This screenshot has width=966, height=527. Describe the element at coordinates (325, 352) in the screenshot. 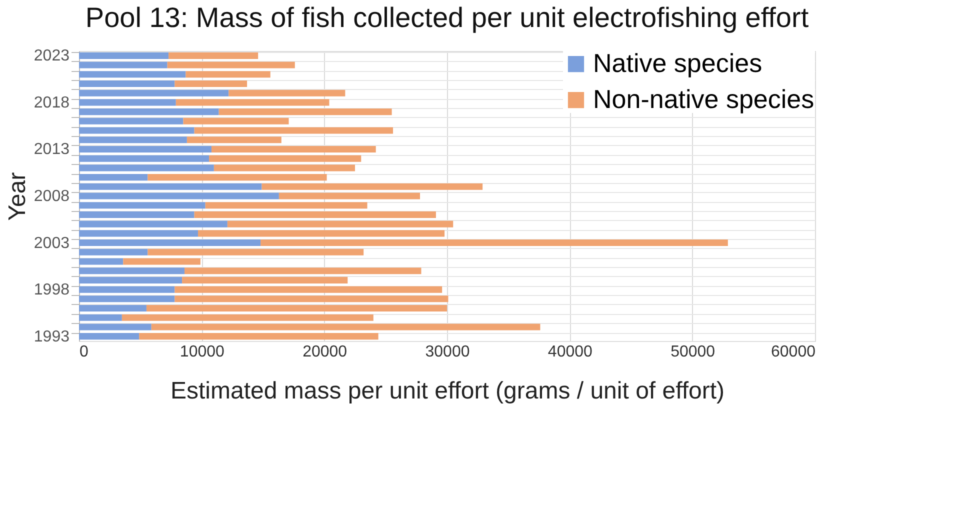

I see `x-tick-label: 20000` at that location.